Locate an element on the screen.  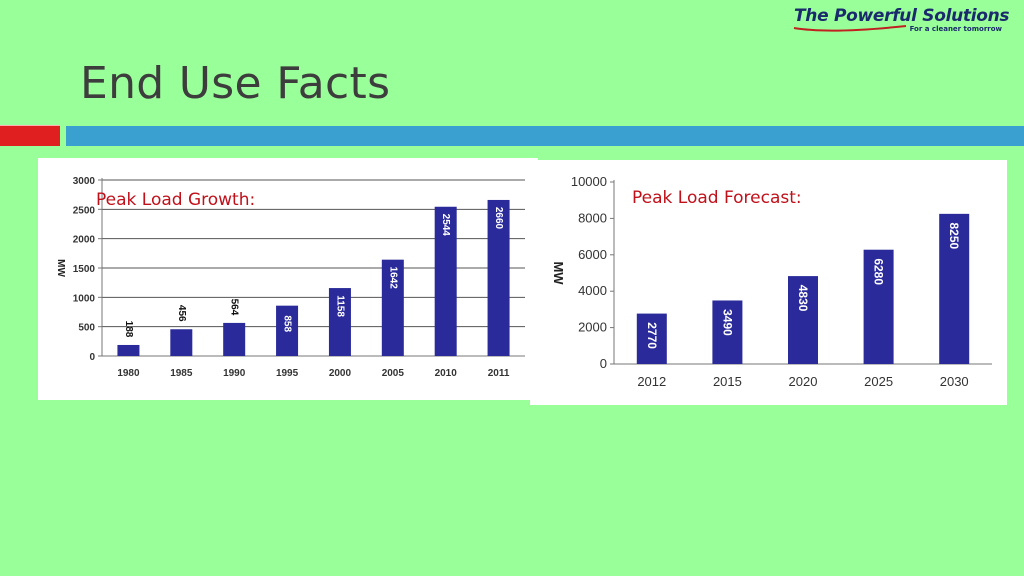
forecast-ytick-label: 10000 is located at coordinates (589, 181).